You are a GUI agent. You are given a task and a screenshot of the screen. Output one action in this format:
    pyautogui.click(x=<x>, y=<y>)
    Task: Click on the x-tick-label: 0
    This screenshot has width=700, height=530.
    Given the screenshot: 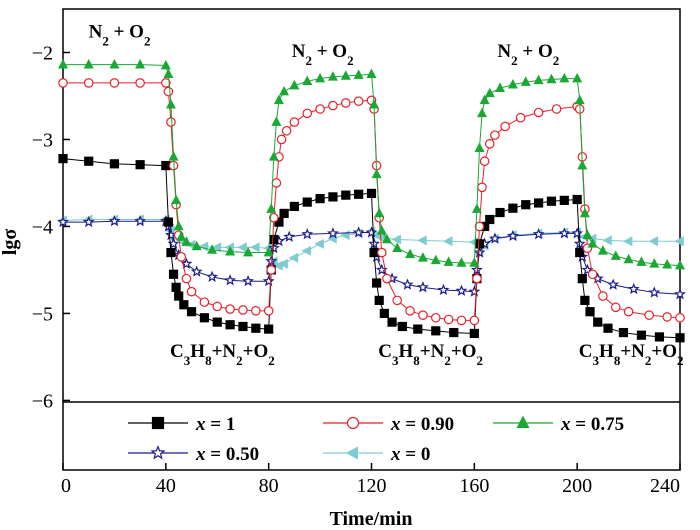 What is the action you would take?
    pyautogui.click(x=66, y=486)
    